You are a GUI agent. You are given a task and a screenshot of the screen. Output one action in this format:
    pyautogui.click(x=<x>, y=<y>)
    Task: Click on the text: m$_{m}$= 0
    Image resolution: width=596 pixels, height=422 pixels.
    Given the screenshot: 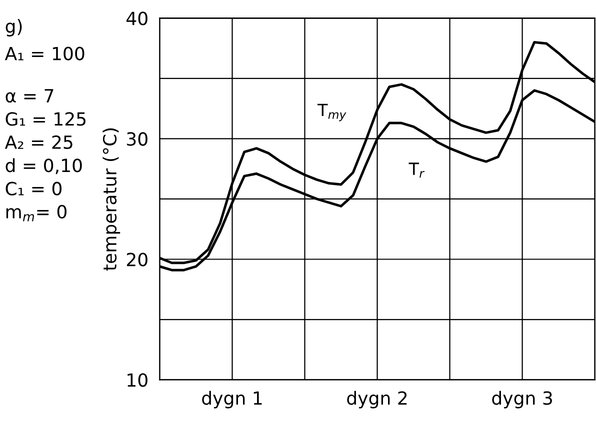 What is the action you would take?
    pyautogui.click(x=36, y=213)
    